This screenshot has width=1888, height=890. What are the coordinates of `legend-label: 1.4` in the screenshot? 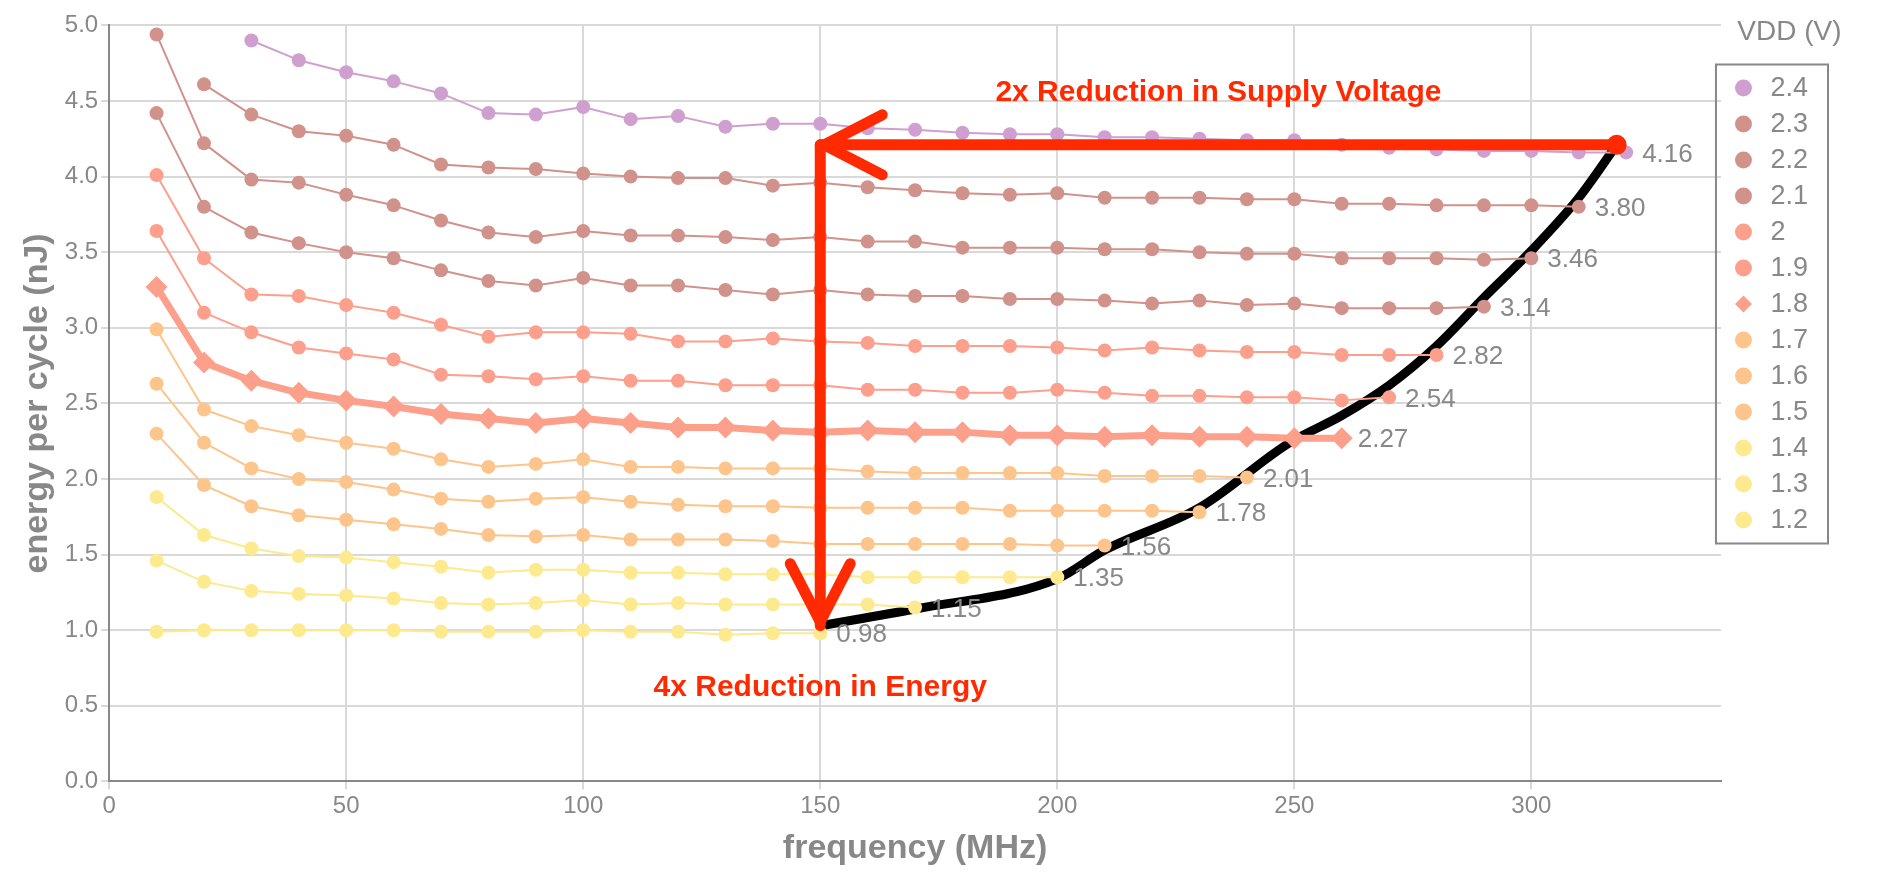 It's located at (1789, 446).